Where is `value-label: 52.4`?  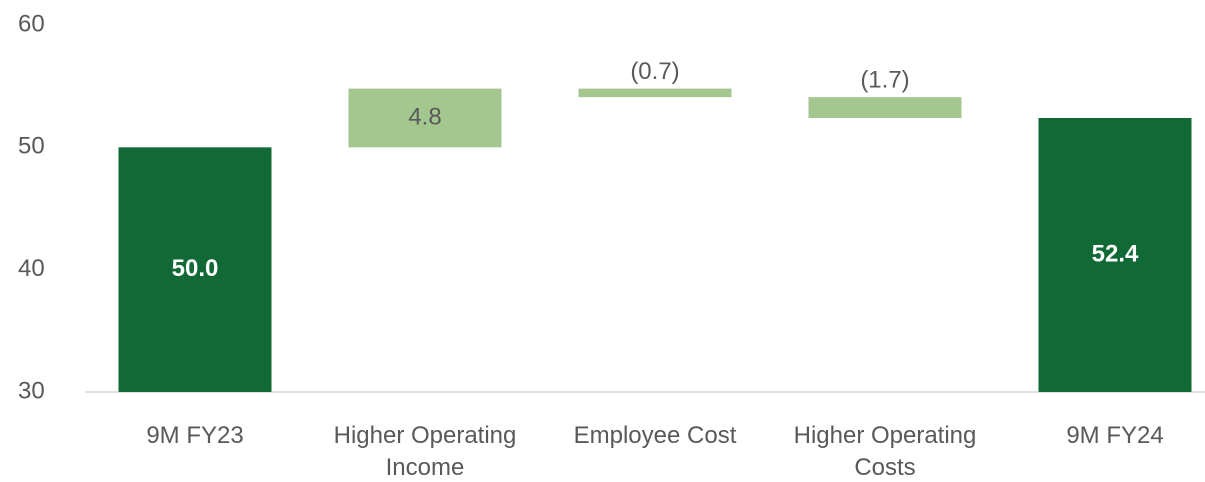 value-label: 52.4 is located at coordinates (1115, 253).